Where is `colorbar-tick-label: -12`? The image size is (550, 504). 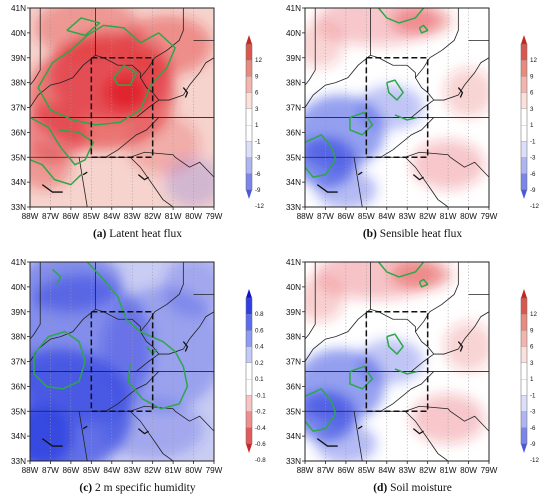
colorbar-tick-label: -12 is located at coordinates (535, 206).